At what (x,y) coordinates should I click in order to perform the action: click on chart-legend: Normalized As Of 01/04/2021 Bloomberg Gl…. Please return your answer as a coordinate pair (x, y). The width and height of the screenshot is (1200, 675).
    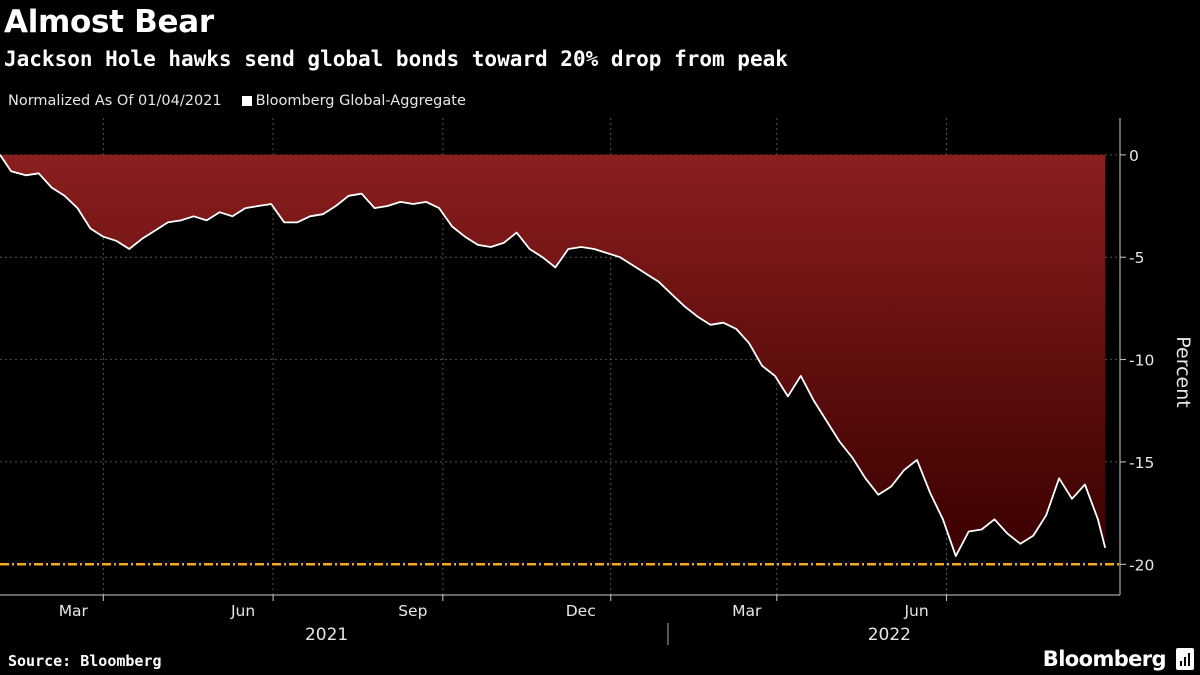
    Looking at the image, I should click on (237, 101).